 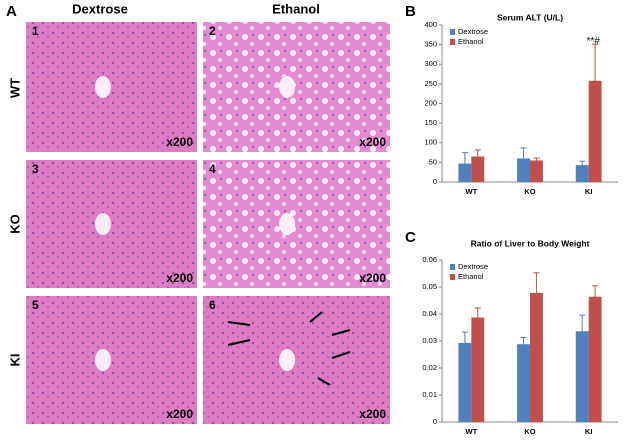 I want to click on panel-label: A, so click(x=11, y=11).